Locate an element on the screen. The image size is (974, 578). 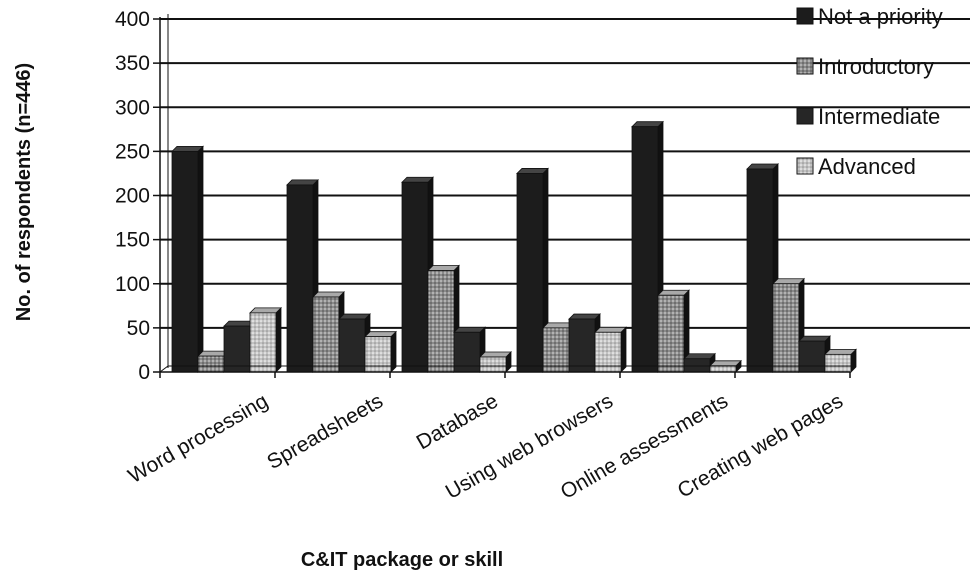
category-label: Word processing is located at coordinates (198, 438).